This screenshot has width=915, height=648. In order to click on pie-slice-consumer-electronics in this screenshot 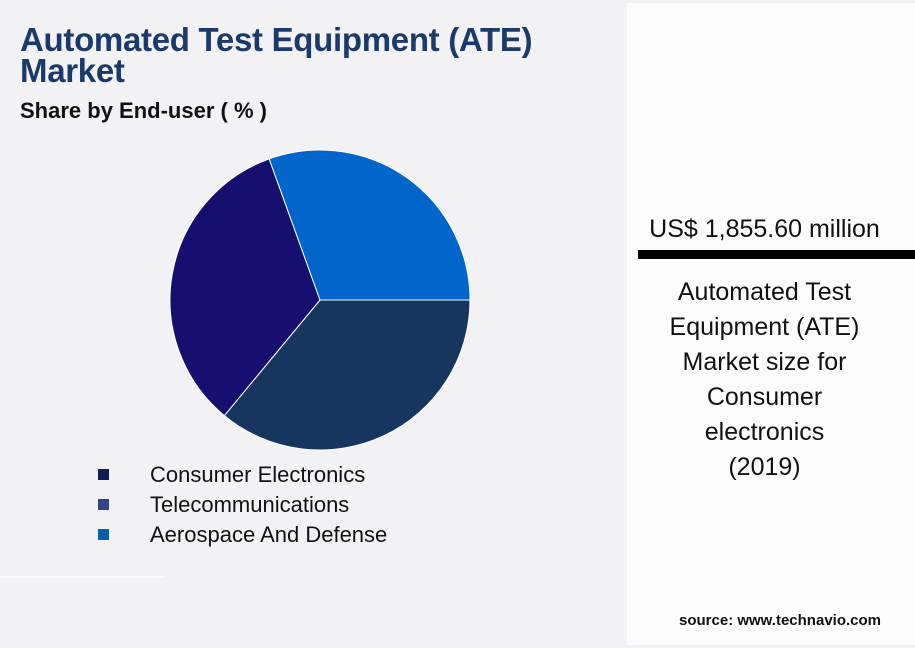, I will do `click(347, 375)`.